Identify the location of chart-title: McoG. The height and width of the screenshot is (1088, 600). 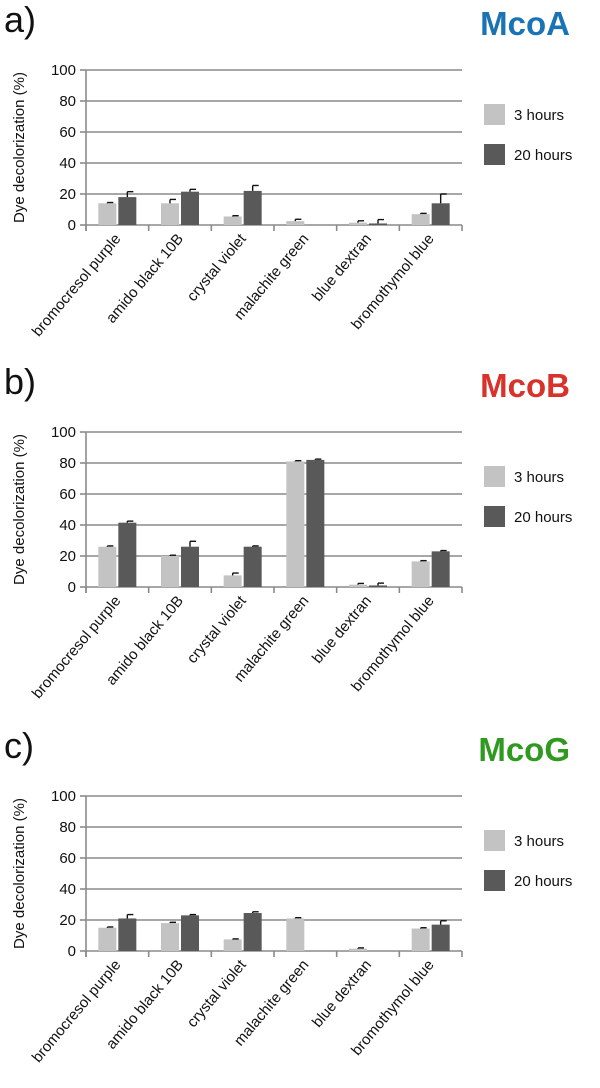
(524, 749).